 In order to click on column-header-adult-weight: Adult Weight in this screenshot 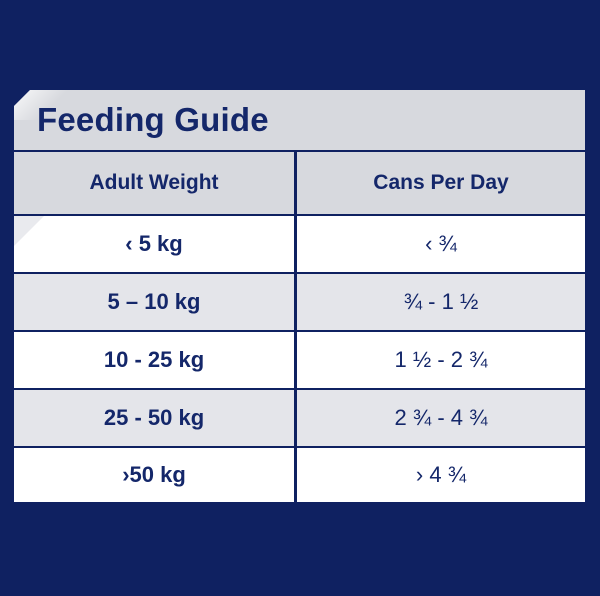, I will do `click(155, 183)`.